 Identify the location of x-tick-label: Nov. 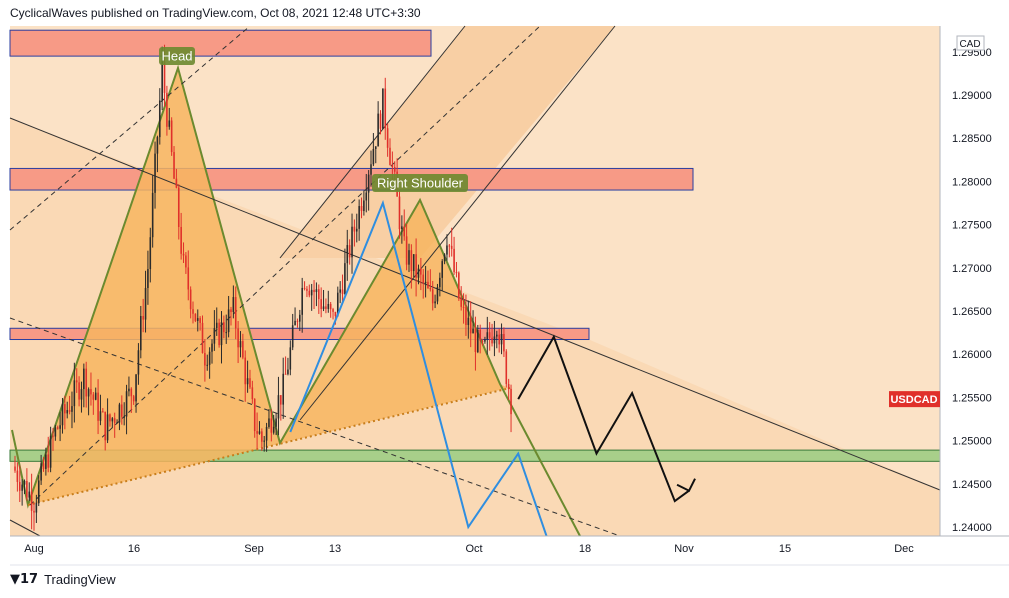
(684, 549).